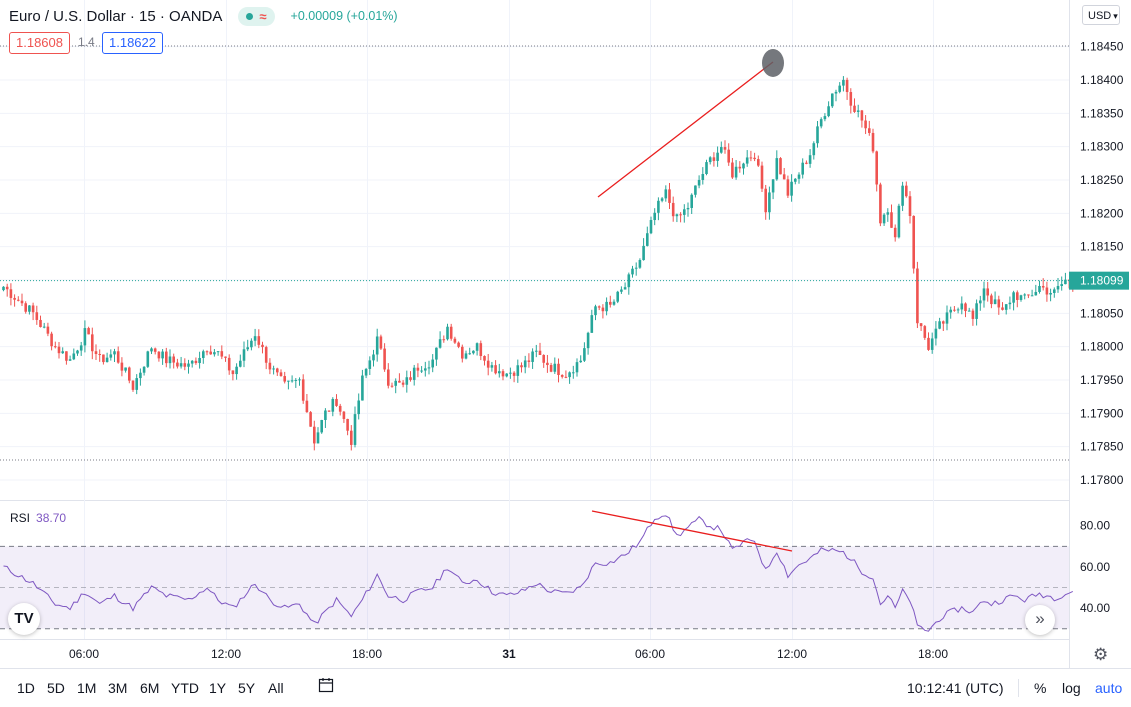 The height and width of the screenshot is (707, 1131). Describe the element at coordinates (276, 688) in the screenshot. I see `range-all-button: All` at that location.